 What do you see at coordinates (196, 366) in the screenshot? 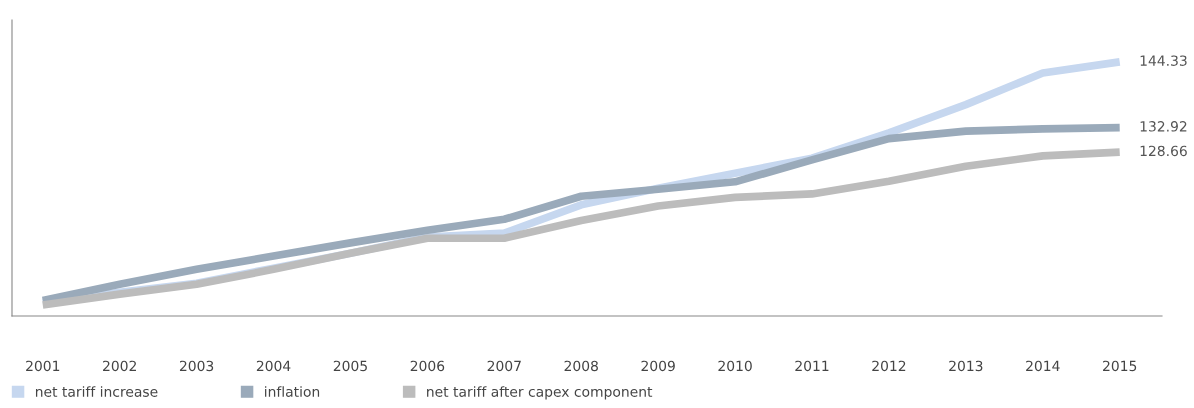
I see `x-tick-label: 2003` at bounding box center [196, 366].